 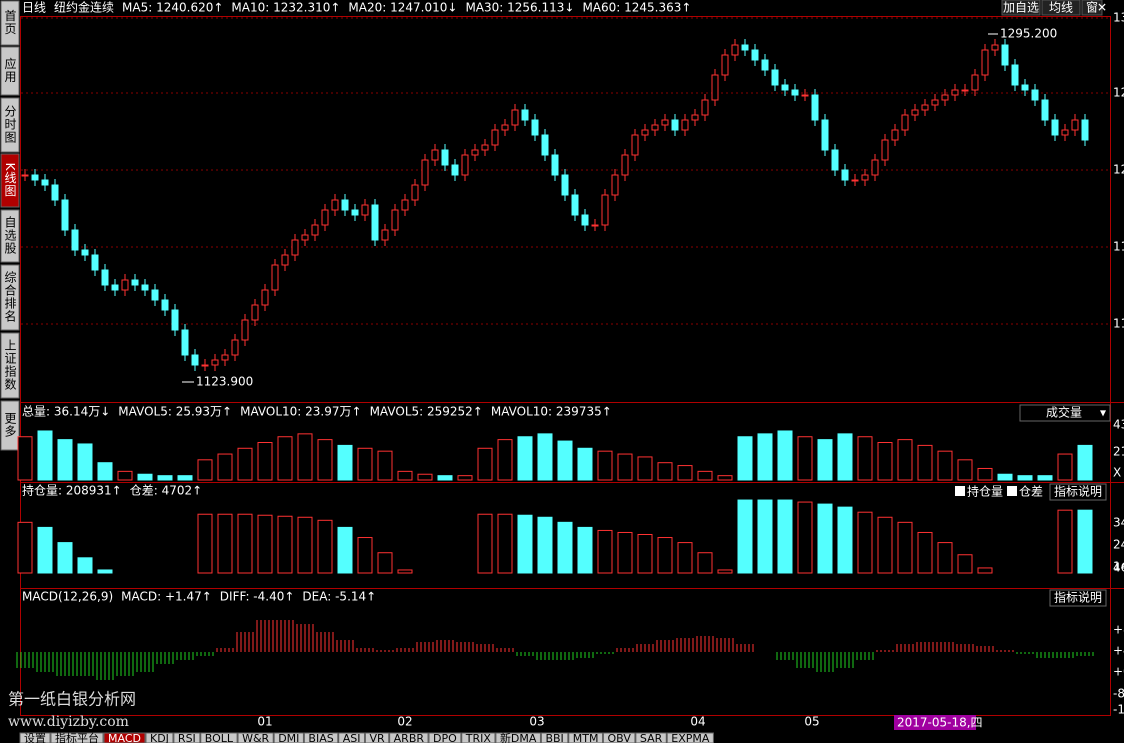 I want to click on tab-label: KDJ, so click(x=159, y=737).